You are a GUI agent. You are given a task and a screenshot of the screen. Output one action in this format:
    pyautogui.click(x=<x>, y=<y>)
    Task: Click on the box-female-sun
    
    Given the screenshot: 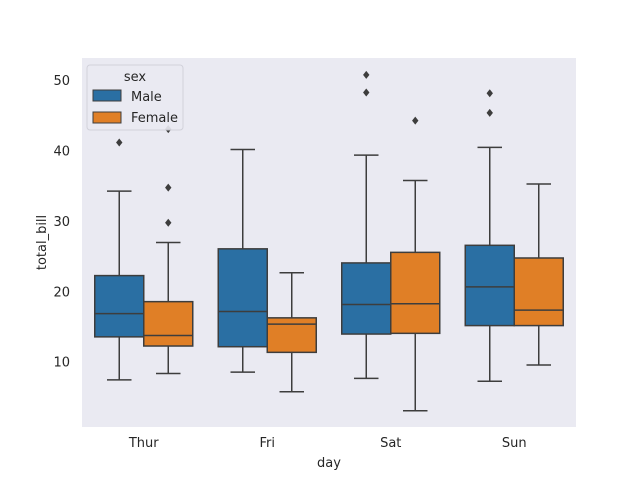 What is the action you would take?
    pyautogui.click(x=538, y=274)
    